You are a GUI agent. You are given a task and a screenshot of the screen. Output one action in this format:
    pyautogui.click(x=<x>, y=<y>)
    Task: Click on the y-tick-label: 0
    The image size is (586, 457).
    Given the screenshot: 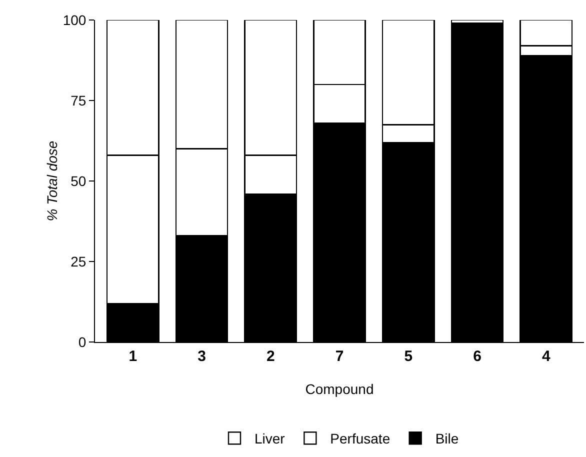 What is the action you would take?
    pyautogui.click(x=82, y=342)
    